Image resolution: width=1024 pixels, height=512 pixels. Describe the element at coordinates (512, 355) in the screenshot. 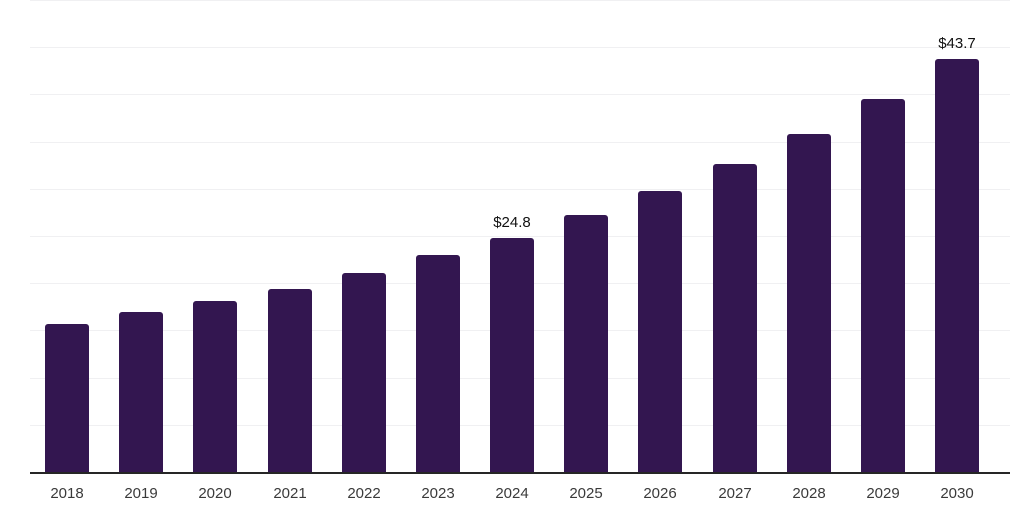

I see `bar-2024` at that location.